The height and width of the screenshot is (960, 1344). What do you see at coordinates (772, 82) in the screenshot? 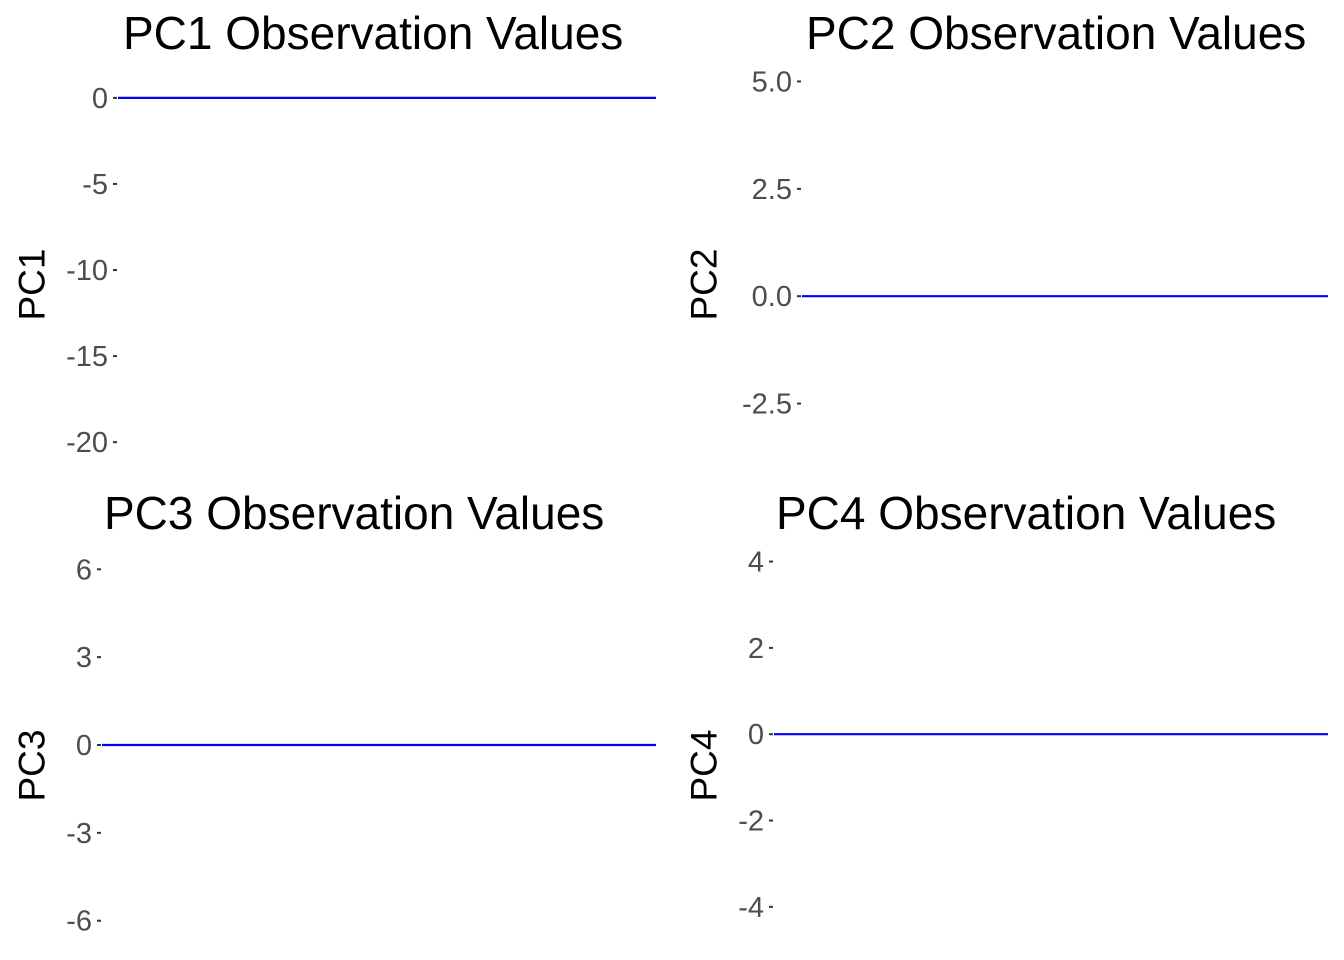
I see `y-tick-label: 5.0` at bounding box center [772, 82].